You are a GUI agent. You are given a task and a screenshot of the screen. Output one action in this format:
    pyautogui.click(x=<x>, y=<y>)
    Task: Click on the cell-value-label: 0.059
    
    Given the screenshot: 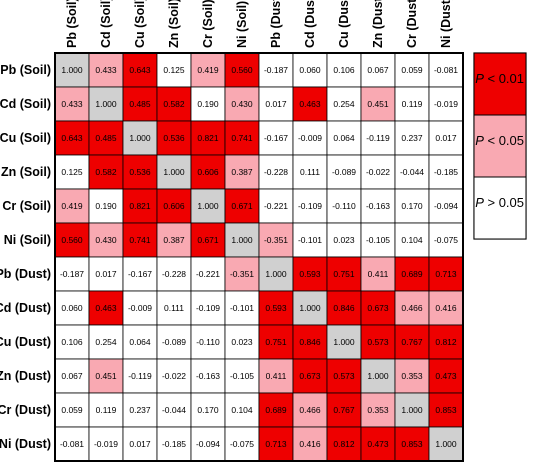 What is the action you would take?
    pyautogui.click(x=72, y=410)
    